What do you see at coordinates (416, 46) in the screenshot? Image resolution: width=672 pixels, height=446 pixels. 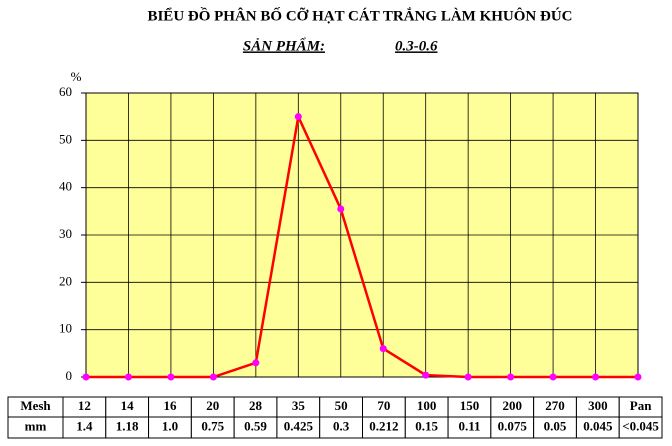 I see `product-label: 0.3-0.6` at bounding box center [416, 46].